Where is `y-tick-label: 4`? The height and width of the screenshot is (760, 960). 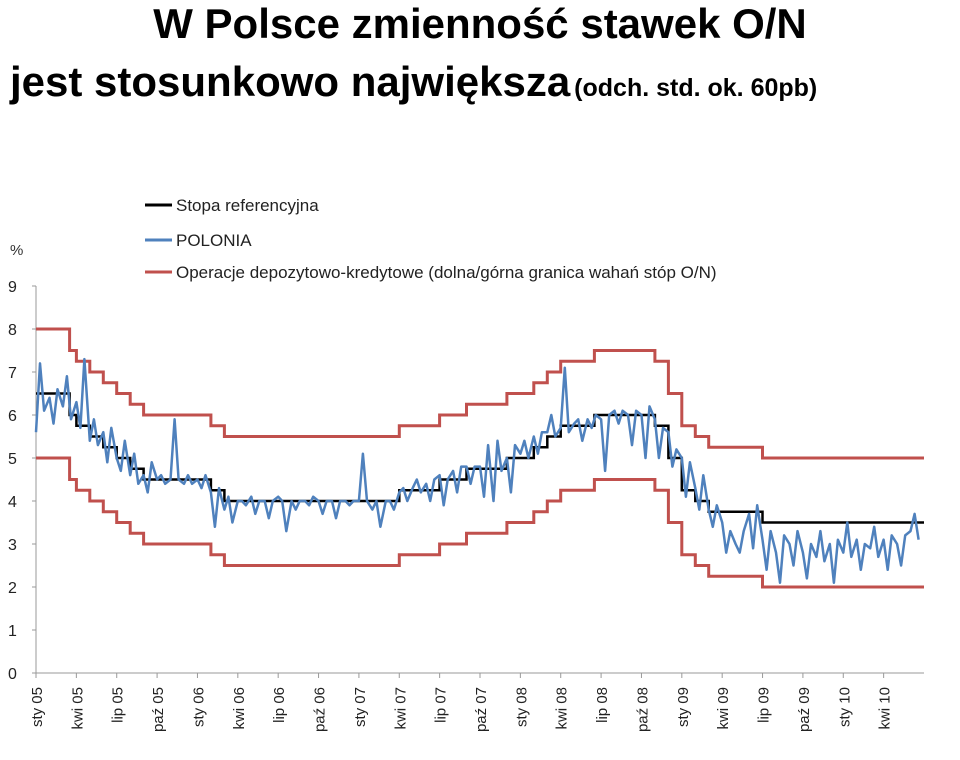
y-tick-label: 4 is located at coordinates (12, 502).